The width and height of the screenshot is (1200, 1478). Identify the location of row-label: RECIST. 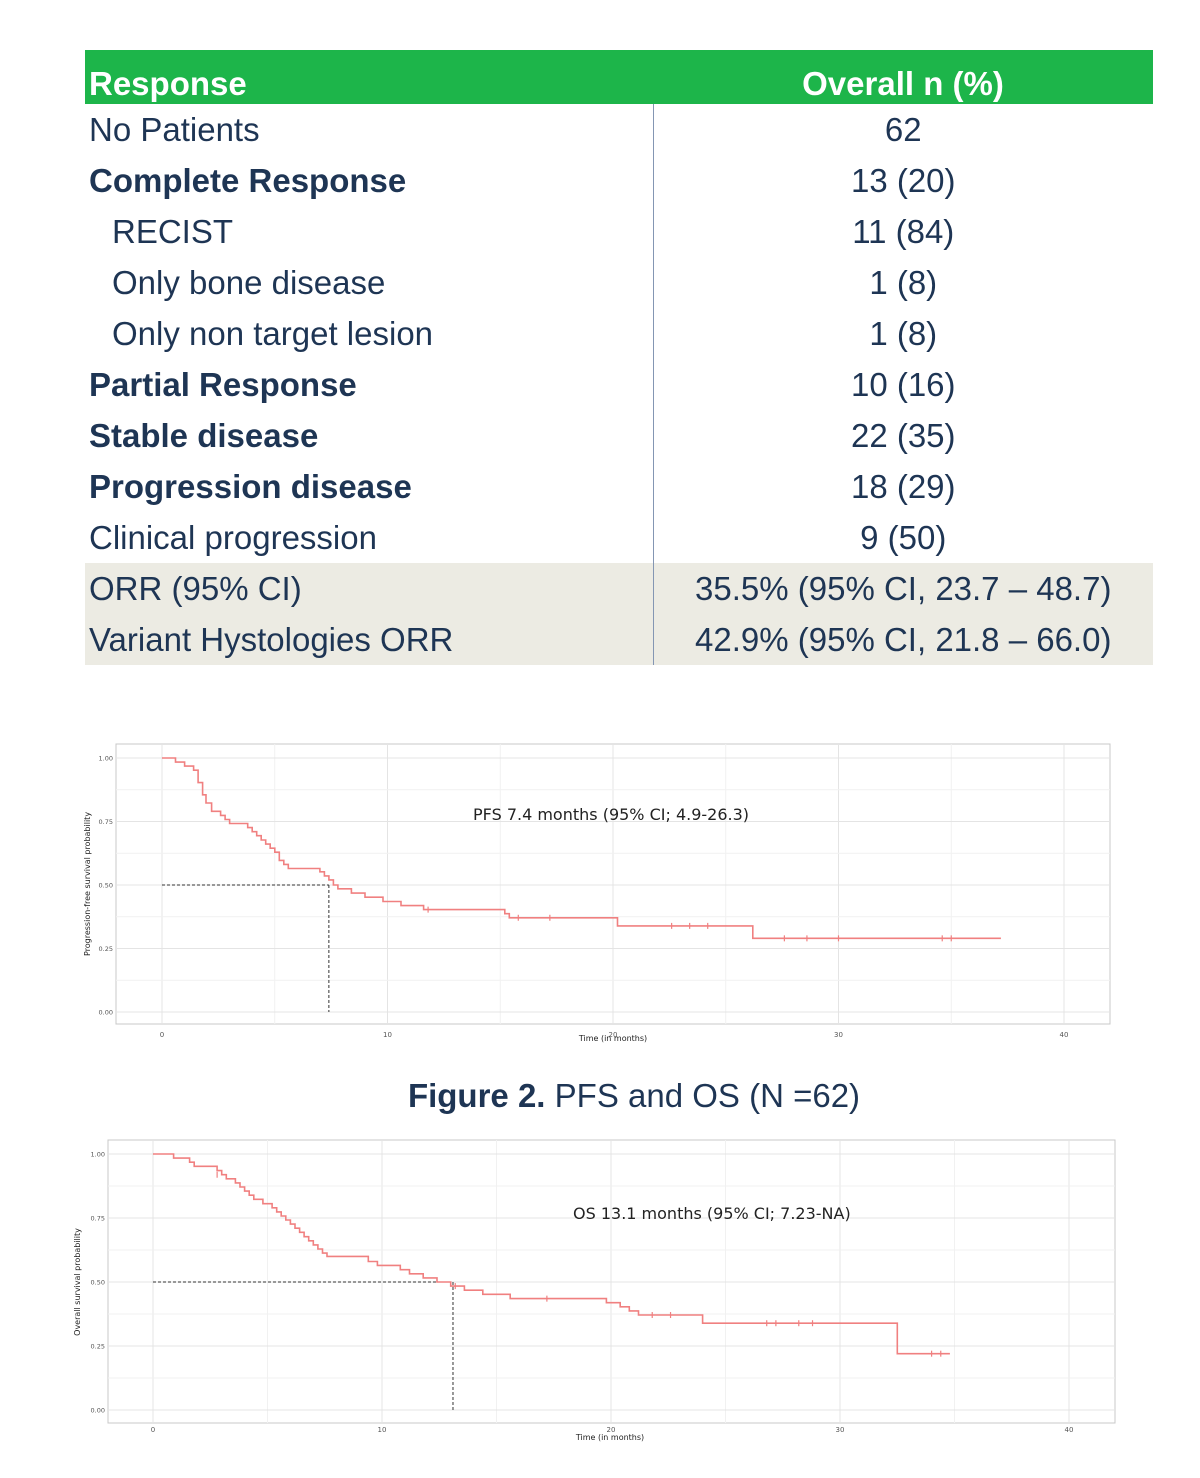
(369, 231).